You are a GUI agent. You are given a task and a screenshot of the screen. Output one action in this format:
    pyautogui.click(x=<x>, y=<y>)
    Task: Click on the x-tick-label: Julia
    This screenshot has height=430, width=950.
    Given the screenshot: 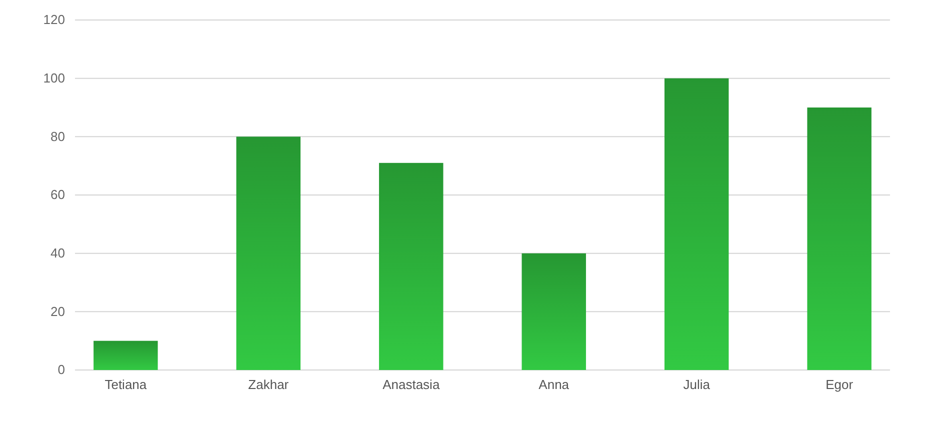 What is the action you would take?
    pyautogui.click(x=697, y=384)
    